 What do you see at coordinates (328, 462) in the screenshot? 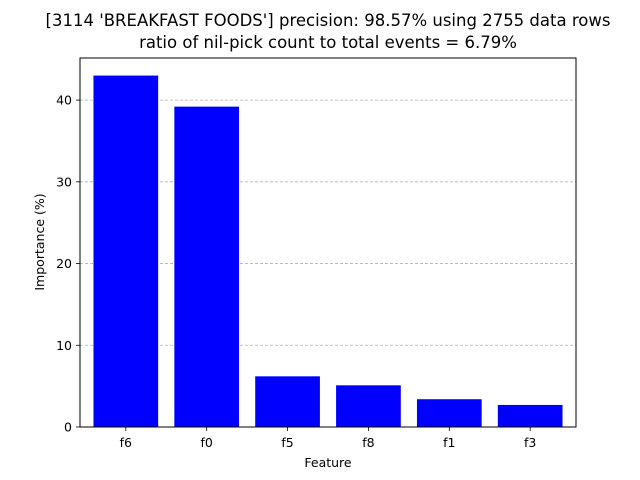
I see `x-axis-label: Feature` at bounding box center [328, 462].